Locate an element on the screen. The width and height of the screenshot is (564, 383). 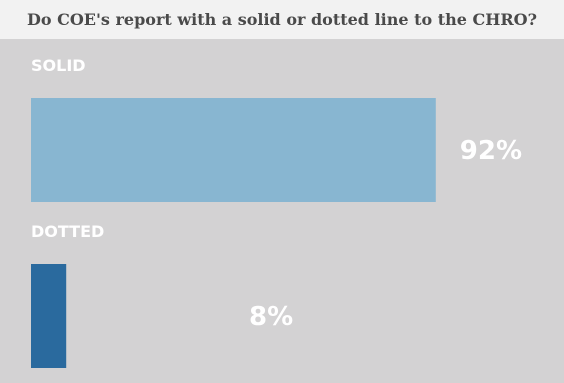
value-label-solid: 92% is located at coordinates (491, 151).